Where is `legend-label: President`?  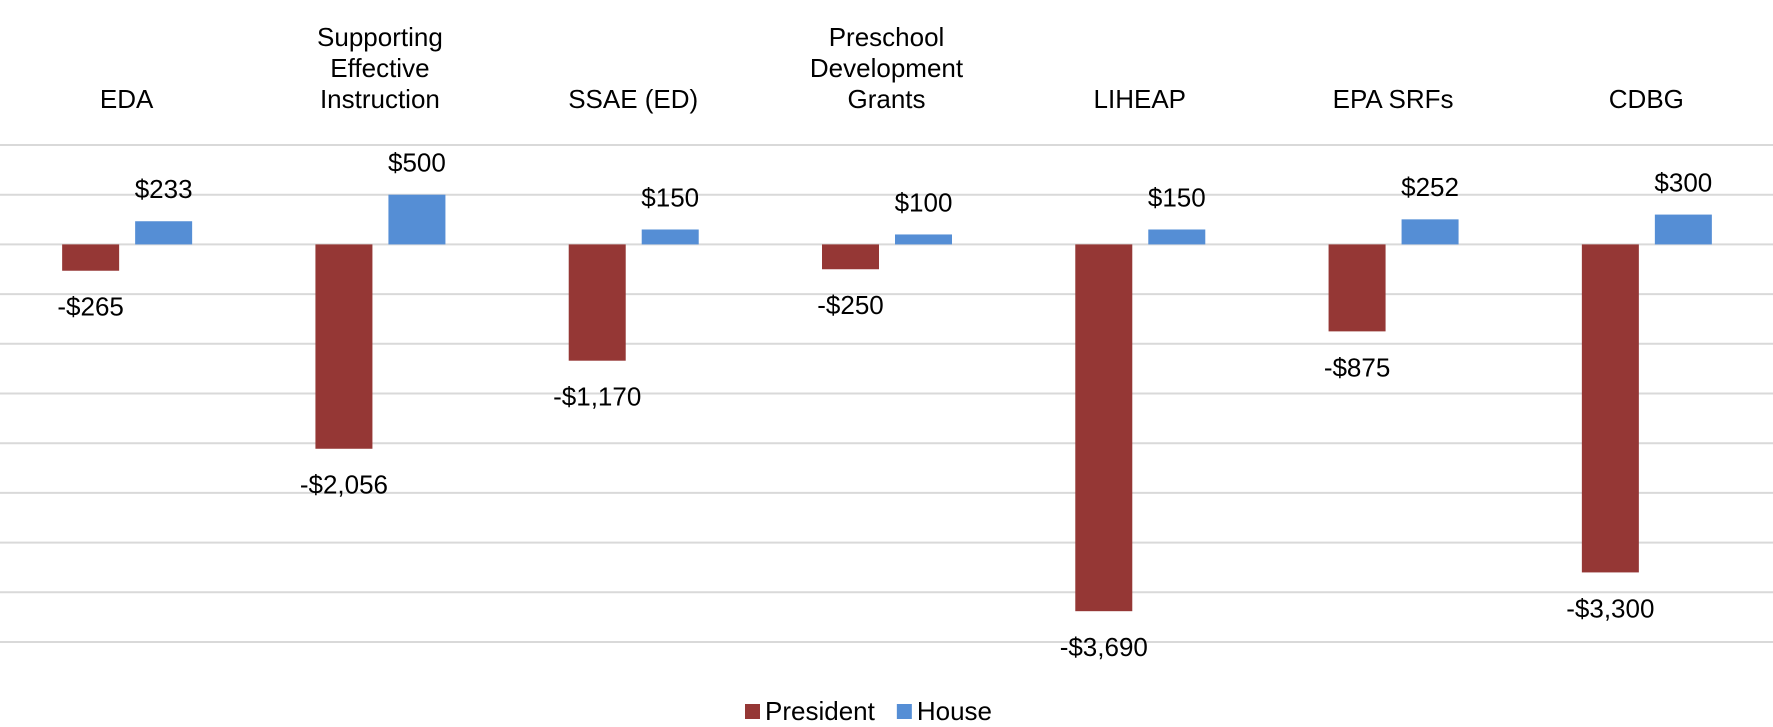 legend-label: President is located at coordinates (820, 711).